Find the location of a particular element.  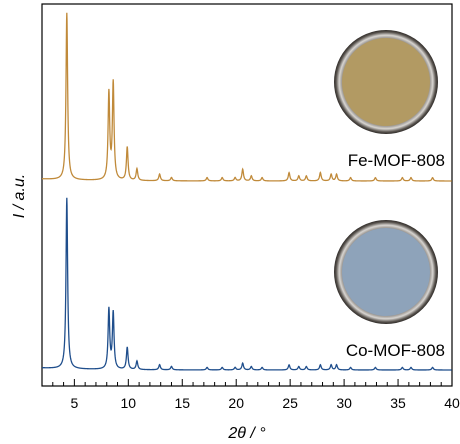

co-sample-swatch is located at coordinates (386, 272).